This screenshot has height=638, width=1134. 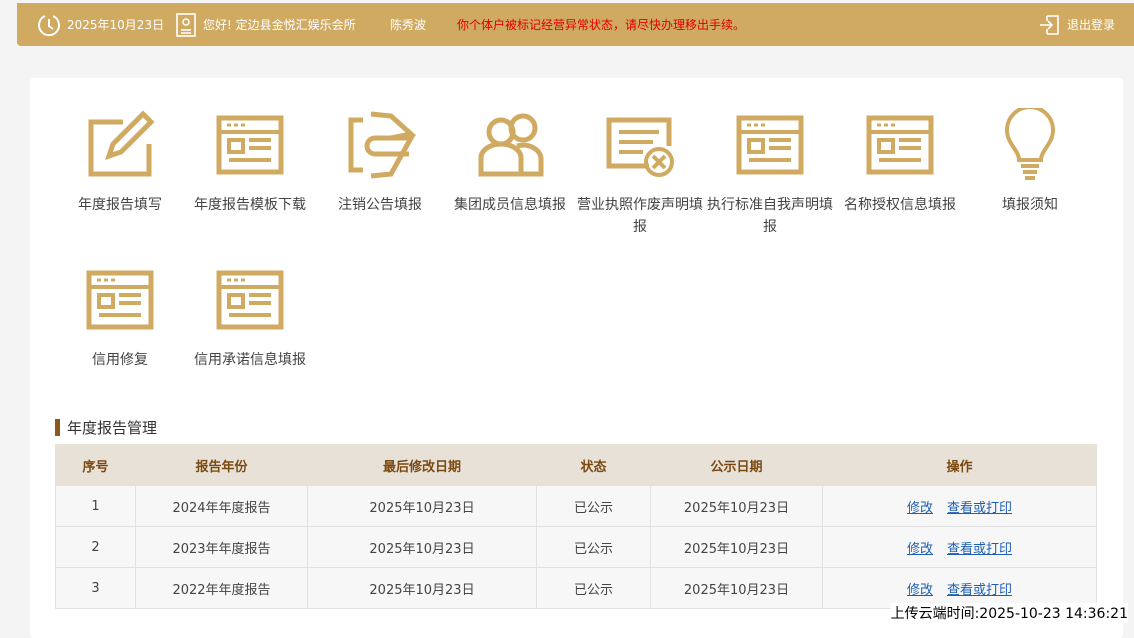 What do you see at coordinates (120, 205) in the screenshot?
I see `tile-label: 年度报告填写` at bounding box center [120, 205].